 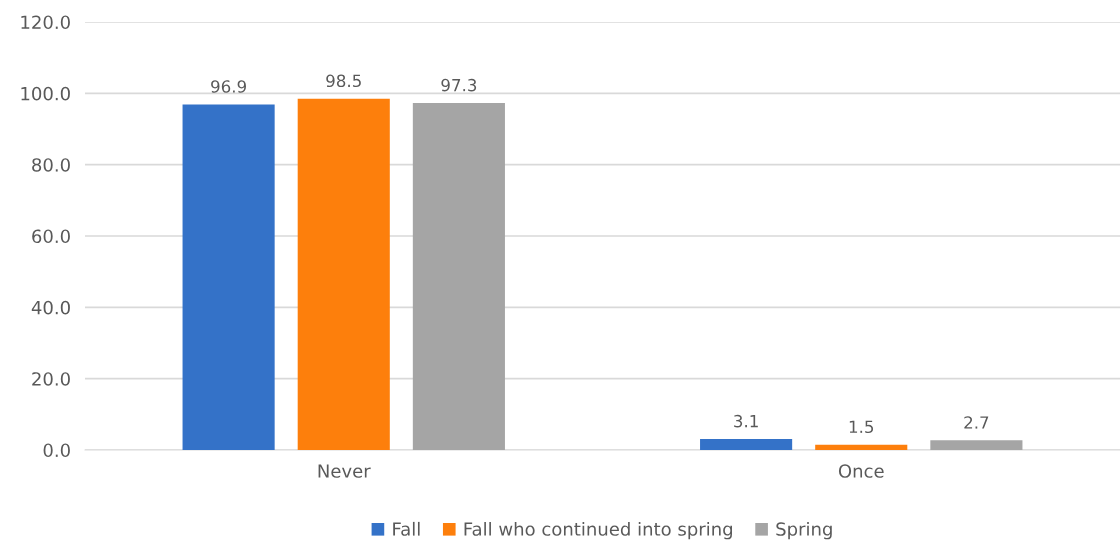 What do you see at coordinates (459, 85) in the screenshot?
I see `data-label: 97.3` at bounding box center [459, 85].